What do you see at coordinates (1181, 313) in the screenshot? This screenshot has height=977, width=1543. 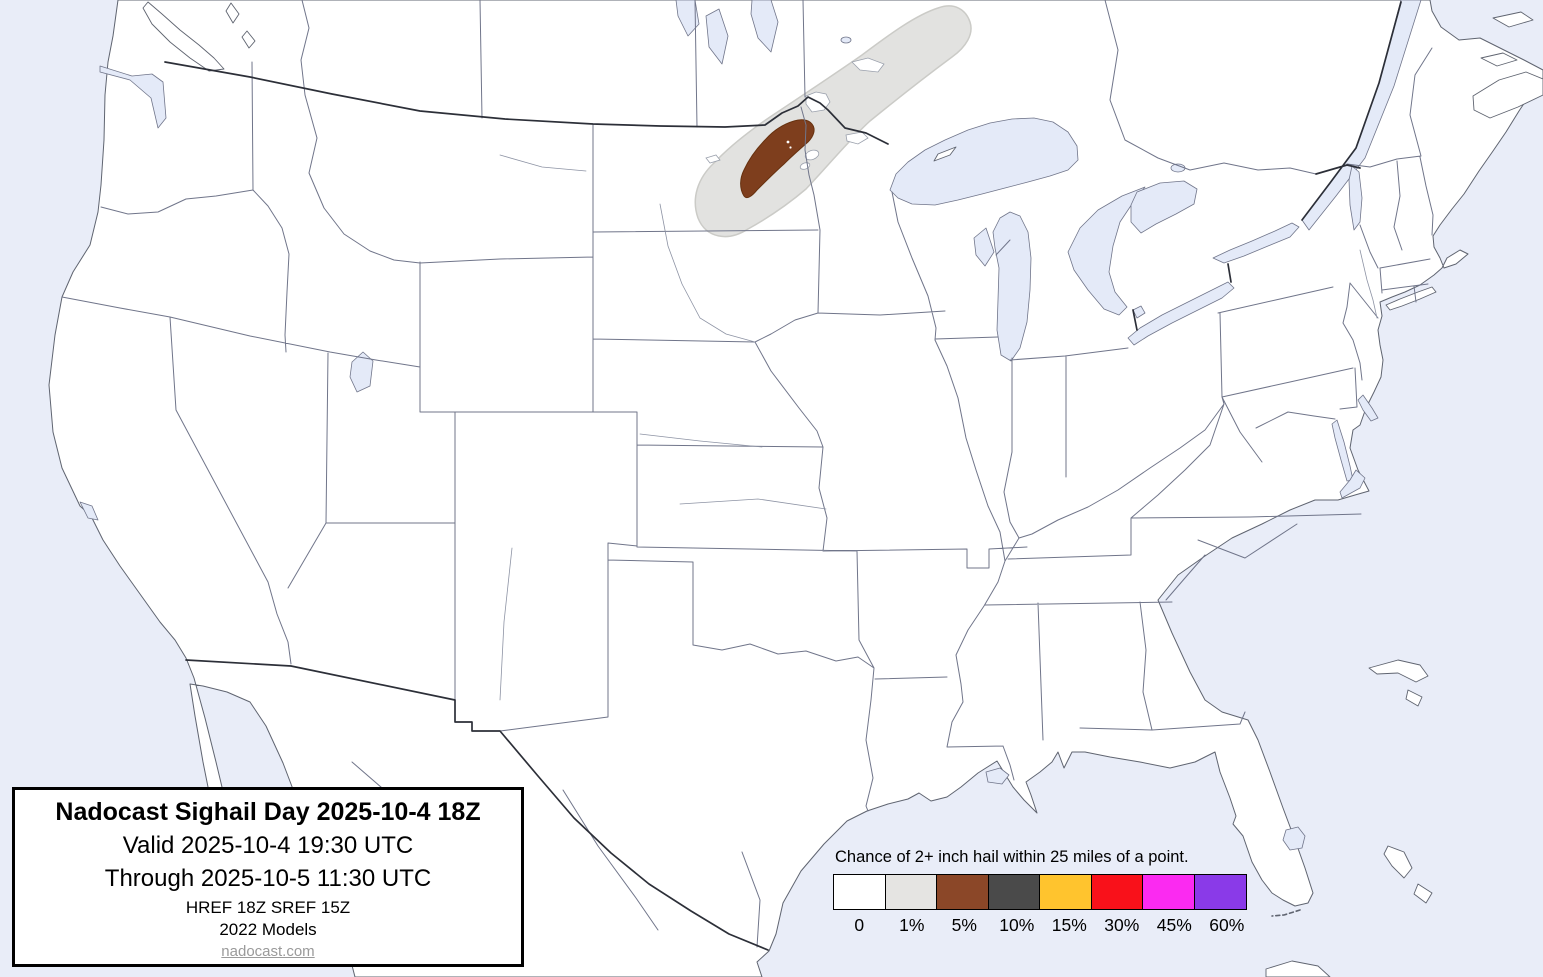 I see `lake-erie` at bounding box center [1181, 313].